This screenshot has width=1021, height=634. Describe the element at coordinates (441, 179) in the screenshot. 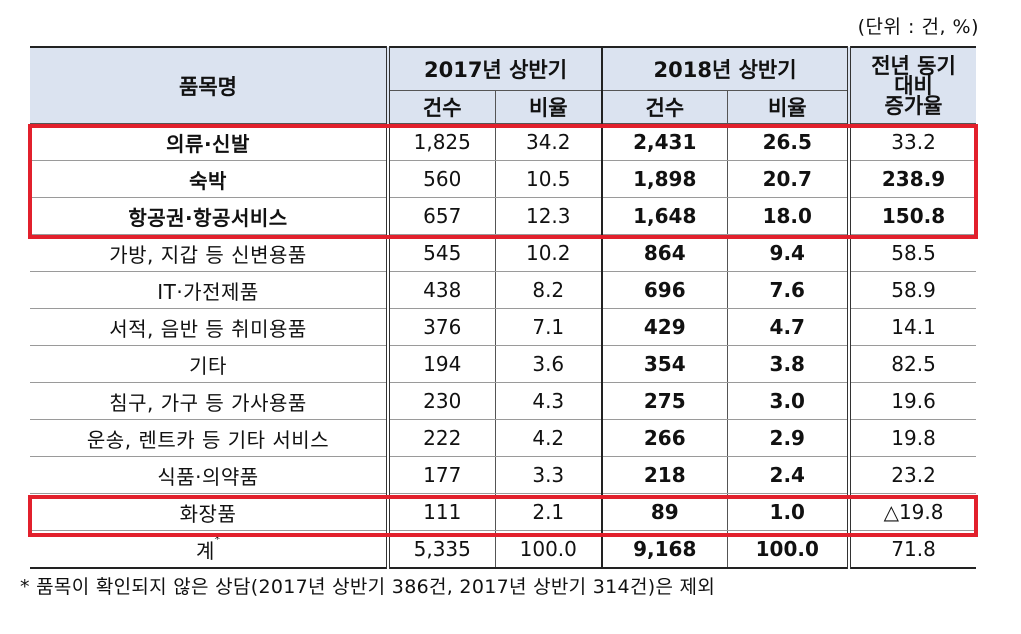

I see `count-2017: 560` at that location.